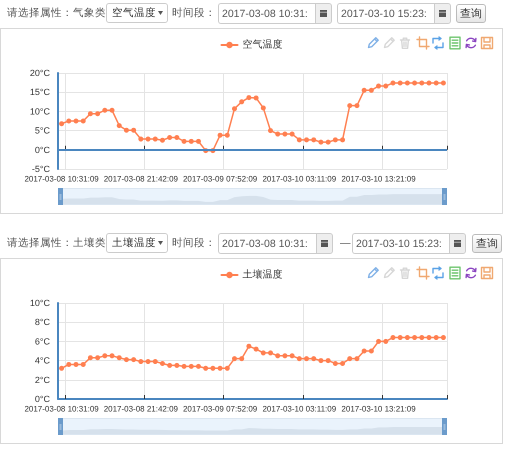 The image size is (510, 454). Describe the element at coordinates (42, 322) in the screenshot. I see `y-tick-label: 8°C` at that location.